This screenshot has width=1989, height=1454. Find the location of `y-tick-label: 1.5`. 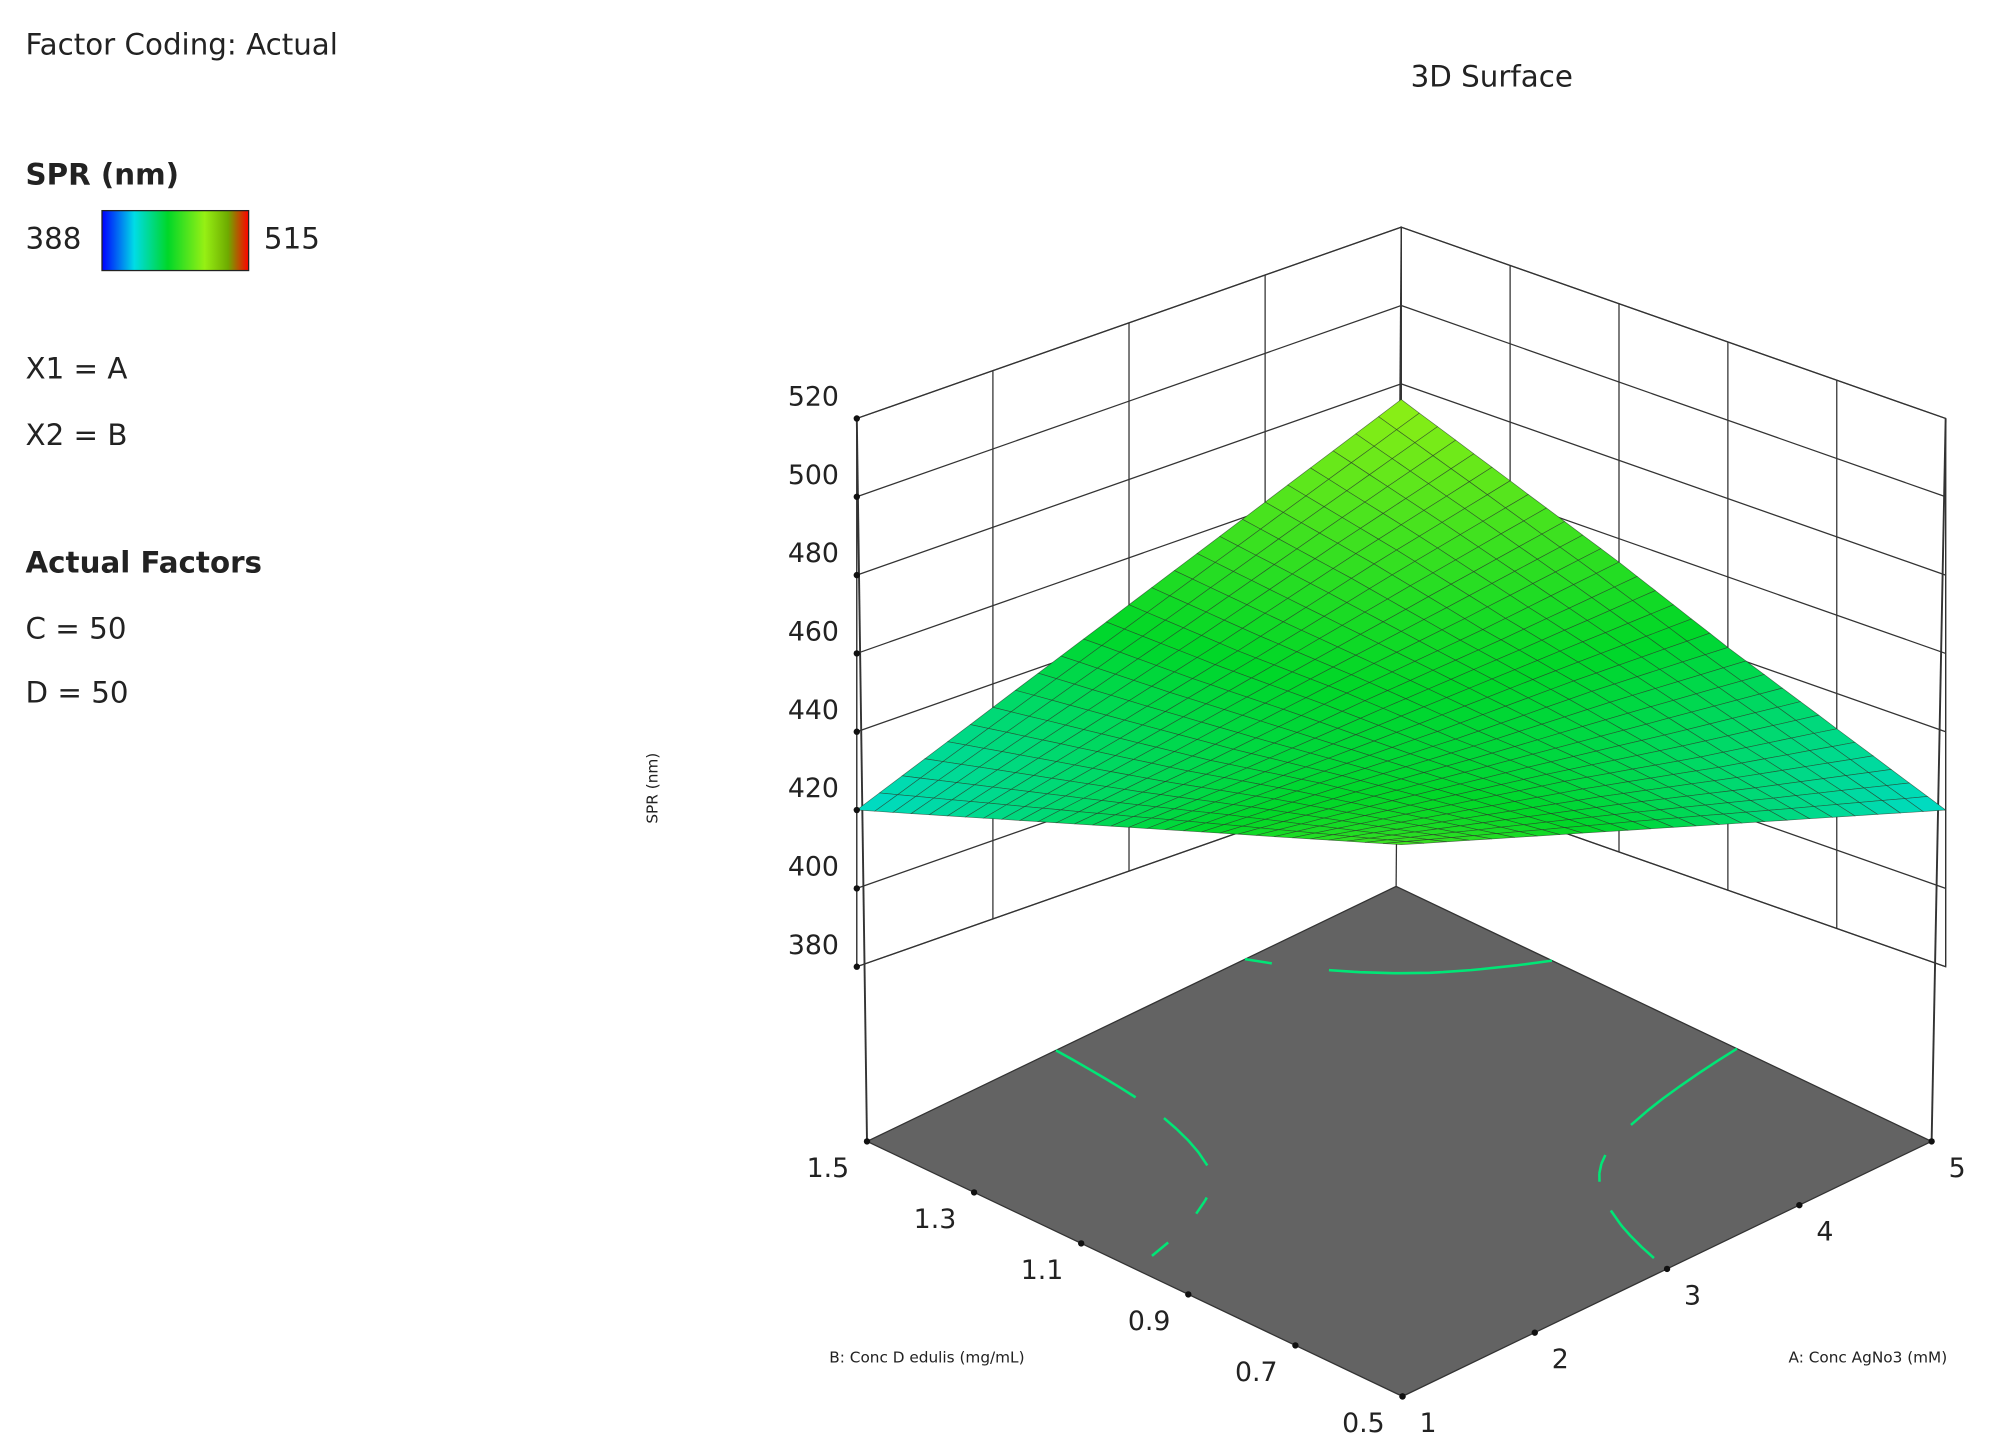

y-tick-label: 1.5 is located at coordinates (828, 1168).